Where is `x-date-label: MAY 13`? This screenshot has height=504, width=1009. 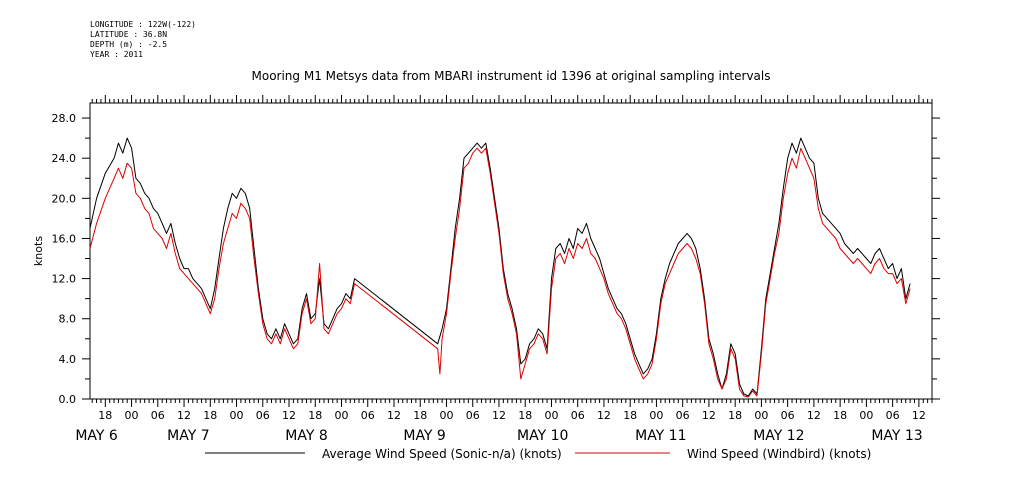 x-date-label: MAY 13 is located at coordinates (896, 436).